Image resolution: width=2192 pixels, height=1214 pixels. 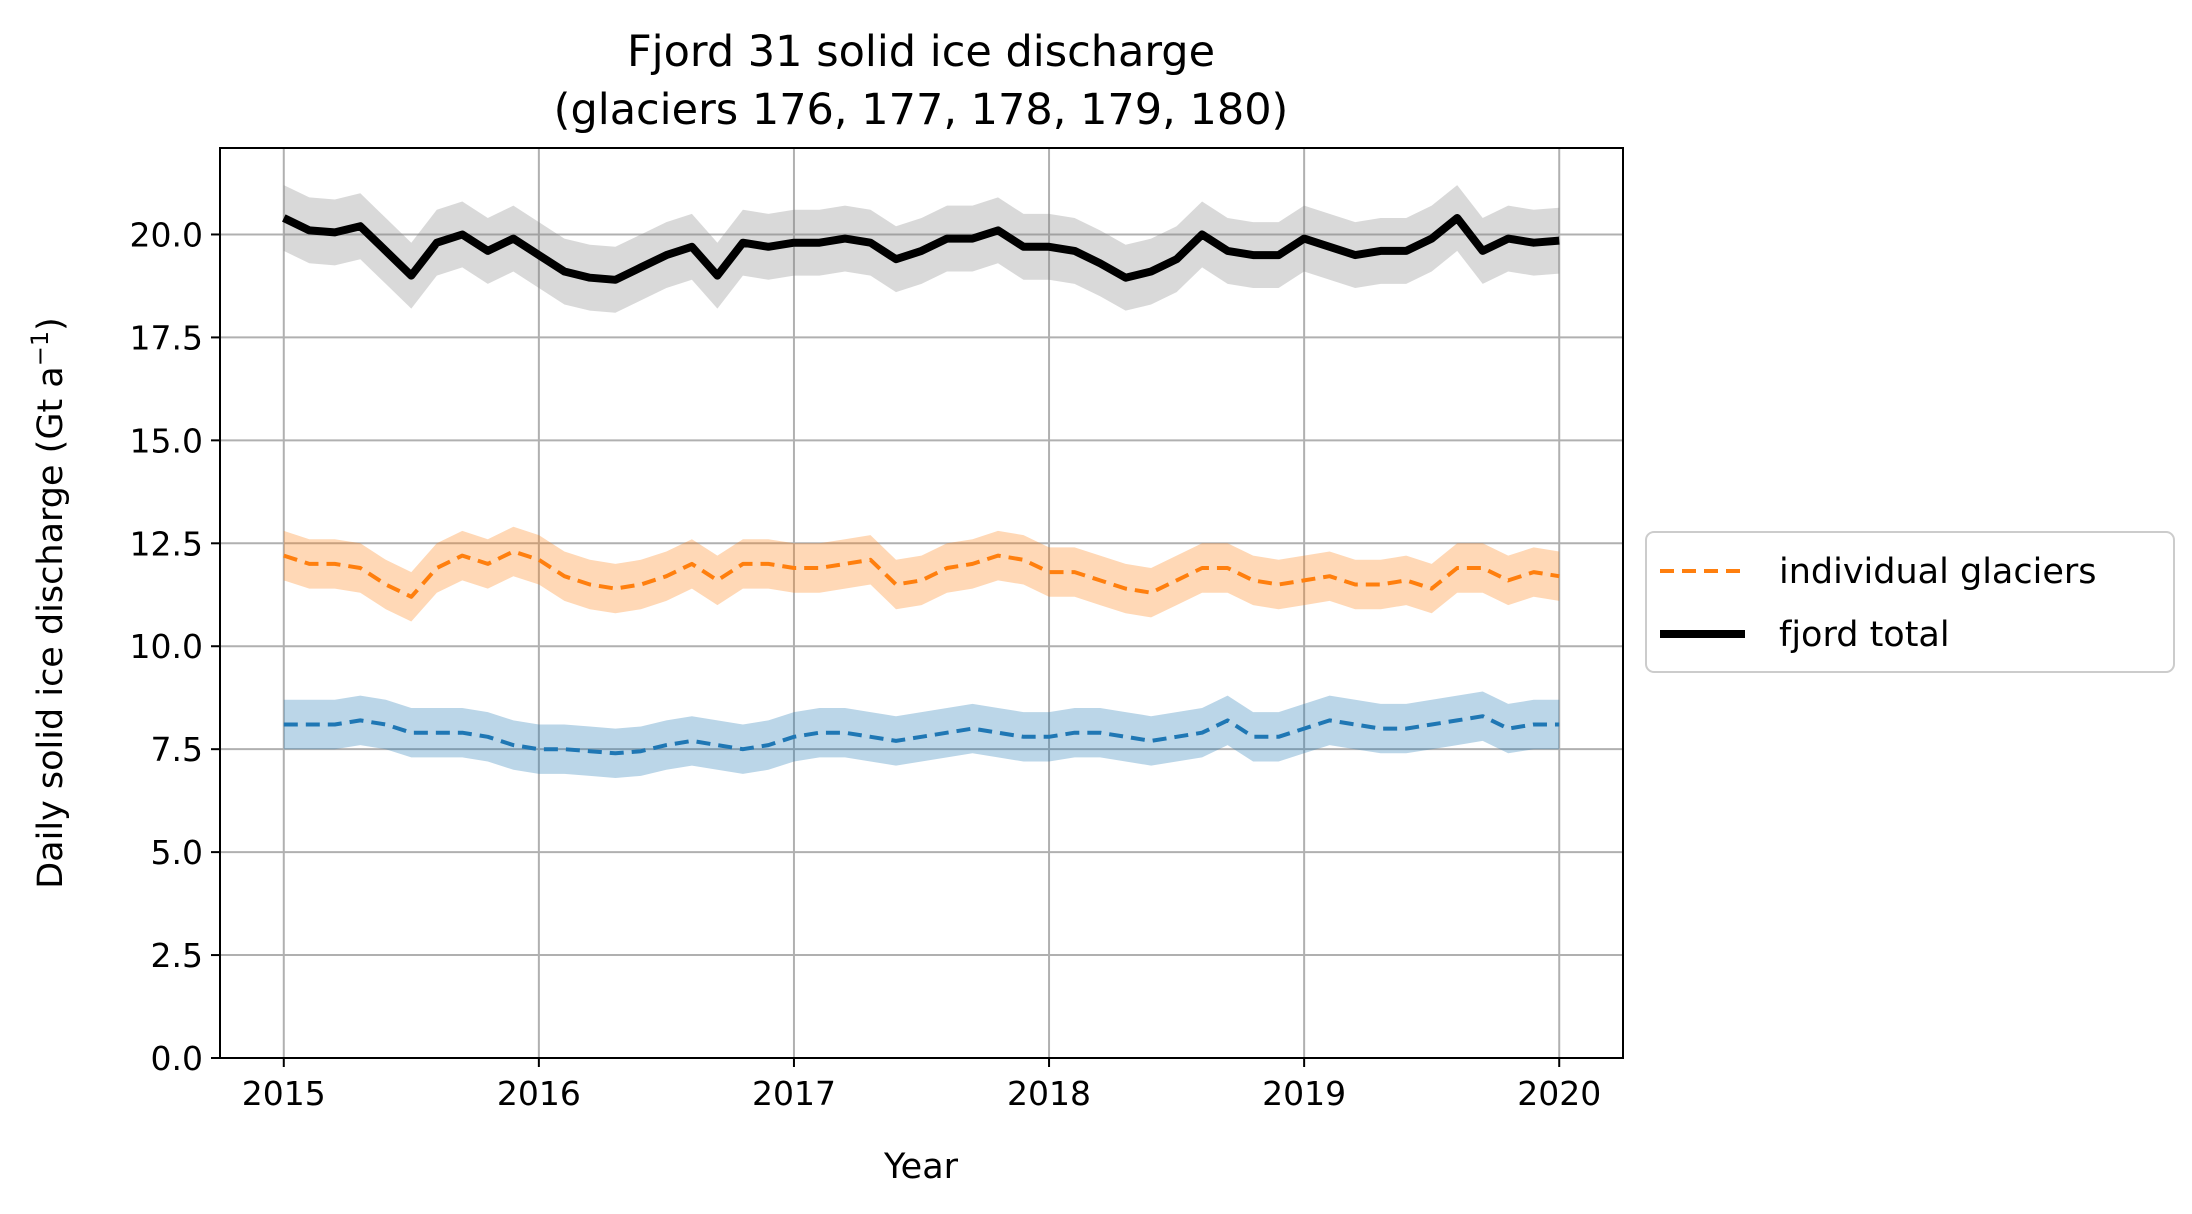 I want to click on y-tick-label: 17.5, so click(x=166, y=337).